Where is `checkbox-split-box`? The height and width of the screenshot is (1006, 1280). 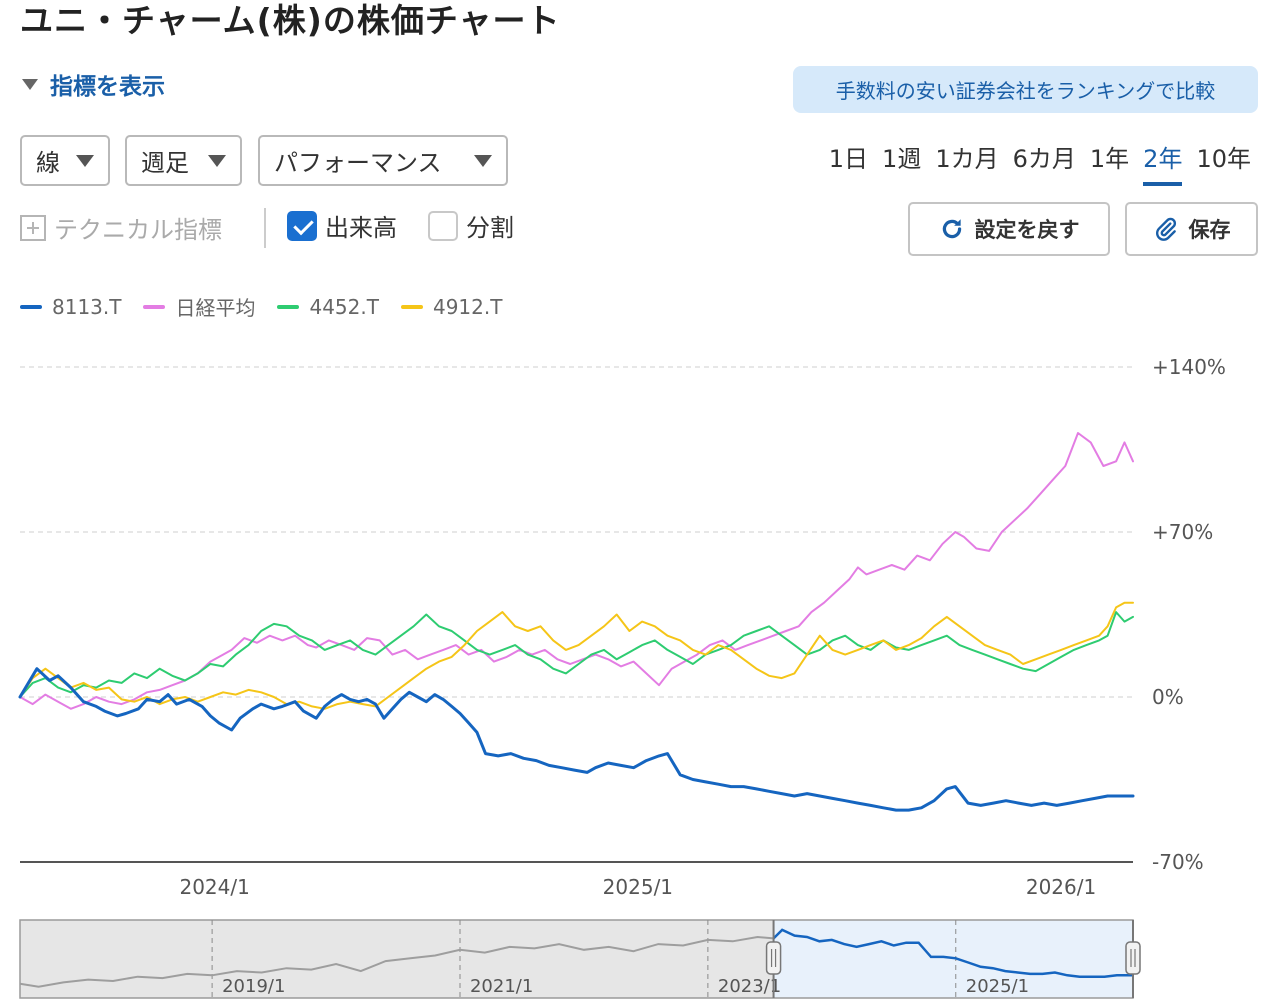
checkbox-split-box is located at coordinates (443, 225).